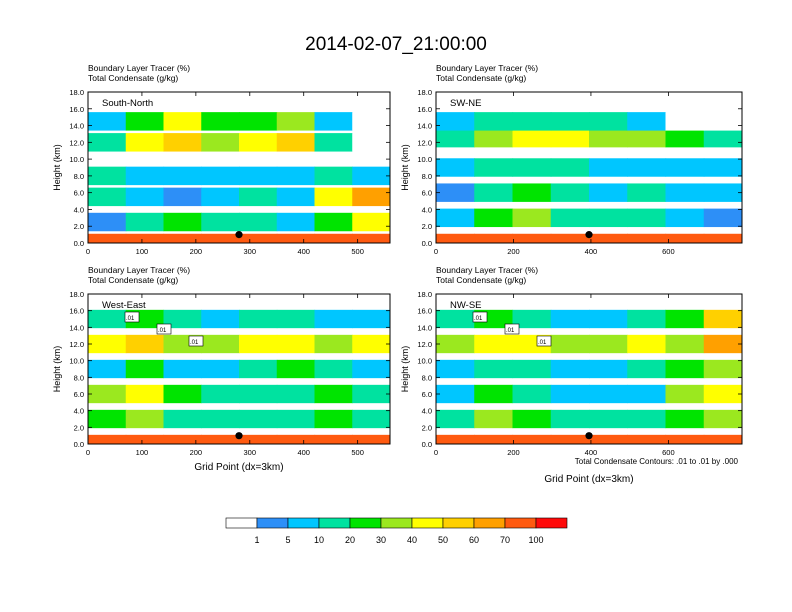  What do you see at coordinates (436, 251) in the screenshot?
I see `x-tick-label: 0` at bounding box center [436, 251].